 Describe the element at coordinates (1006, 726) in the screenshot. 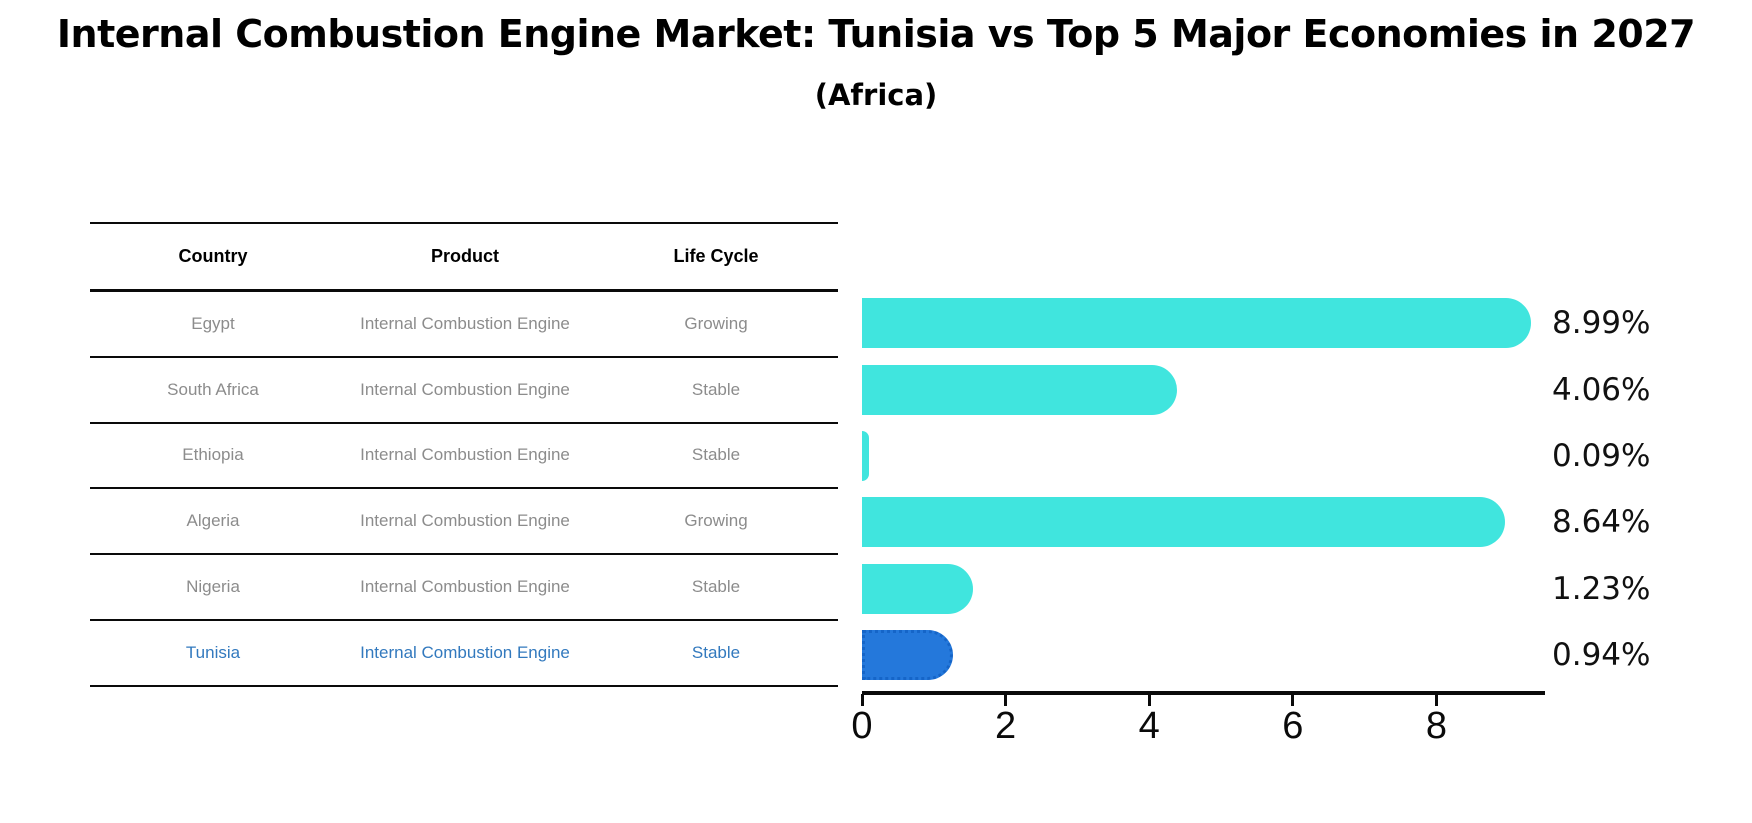

I see `x-tick-label-2: 2` at that location.